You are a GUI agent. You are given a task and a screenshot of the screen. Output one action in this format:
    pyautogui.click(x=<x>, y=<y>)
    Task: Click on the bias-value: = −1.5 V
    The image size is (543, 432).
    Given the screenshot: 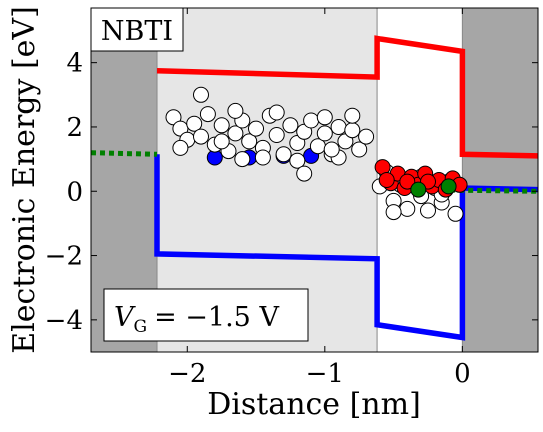 What is the action you would take?
    pyautogui.click(x=216, y=317)
    